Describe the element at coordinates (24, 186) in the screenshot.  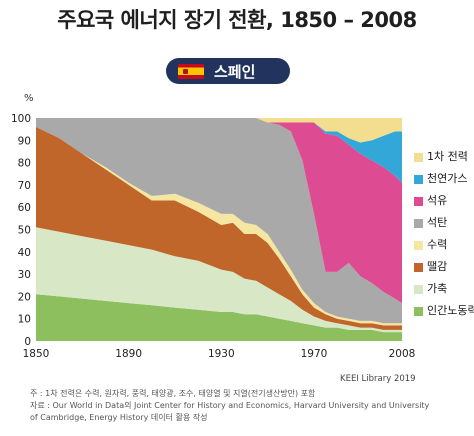
I see `y-tick-label: 70` at that location.